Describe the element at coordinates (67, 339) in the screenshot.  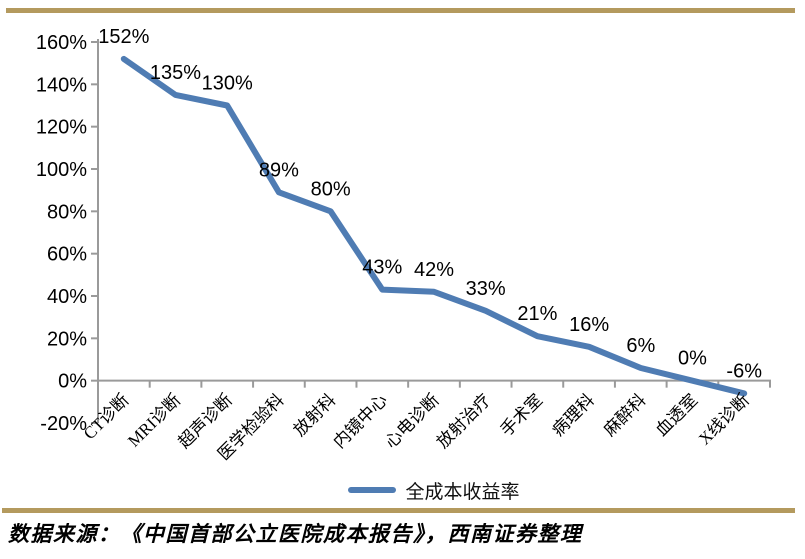
I see `y-axis-label: 20%` at that location.